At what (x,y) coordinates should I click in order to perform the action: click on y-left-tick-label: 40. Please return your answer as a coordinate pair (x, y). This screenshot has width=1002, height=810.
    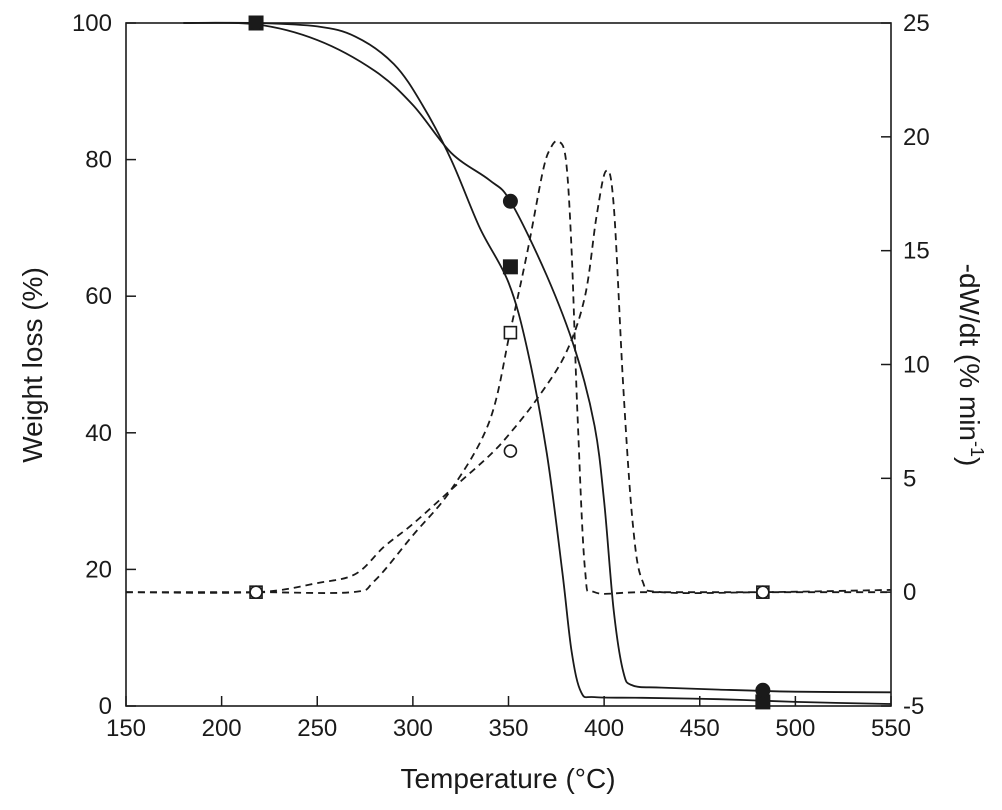
    Looking at the image, I should click on (98, 433).